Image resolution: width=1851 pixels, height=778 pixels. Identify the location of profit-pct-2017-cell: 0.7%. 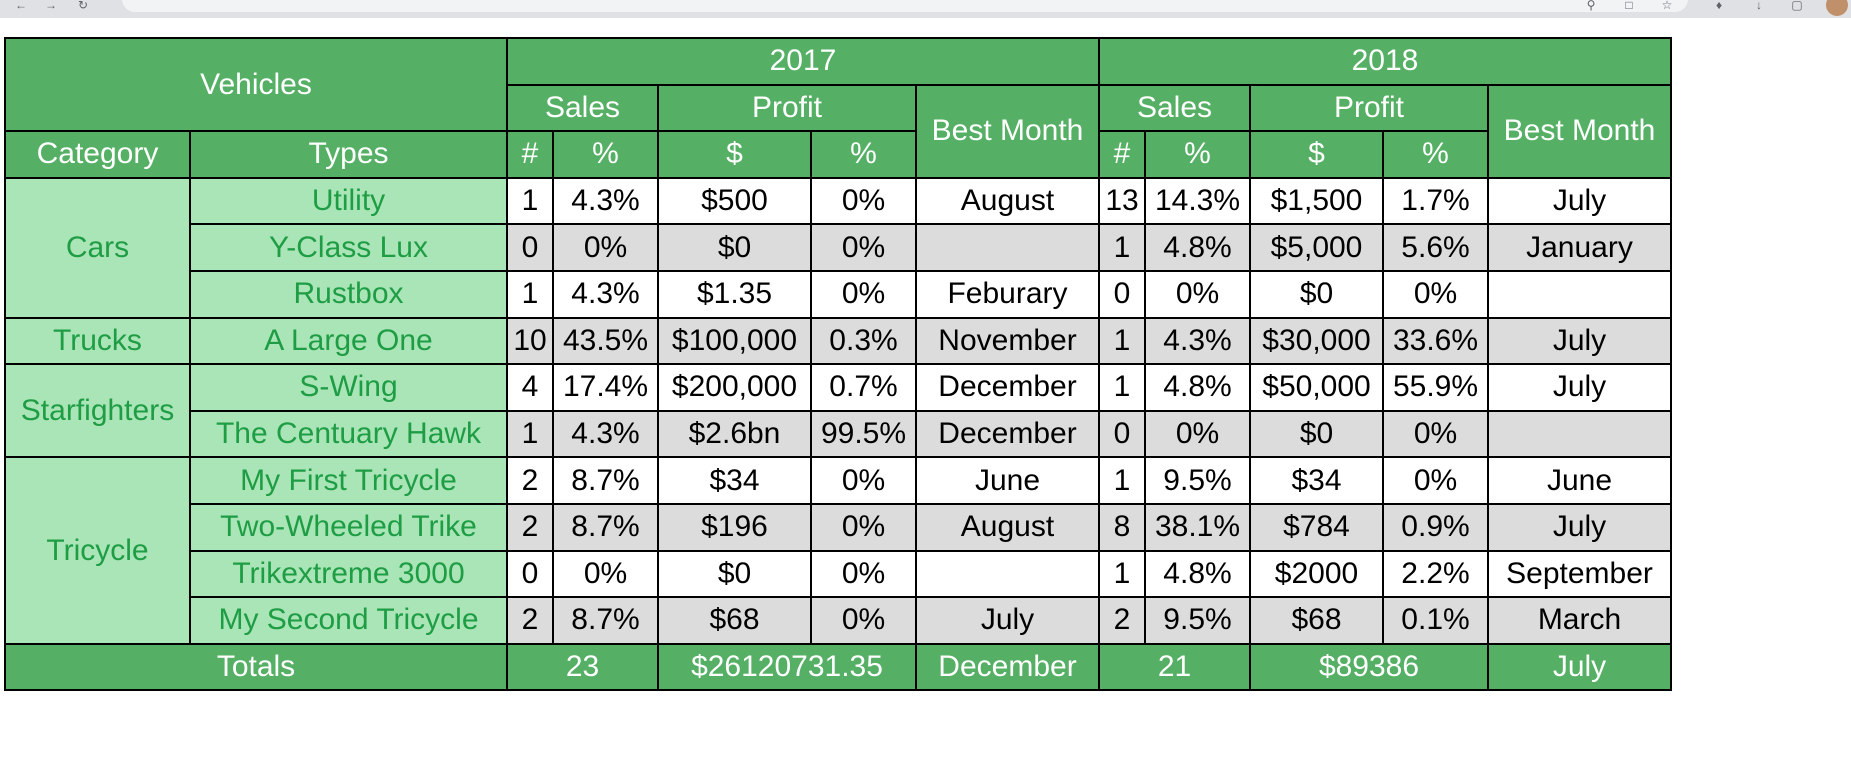
(863, 387).